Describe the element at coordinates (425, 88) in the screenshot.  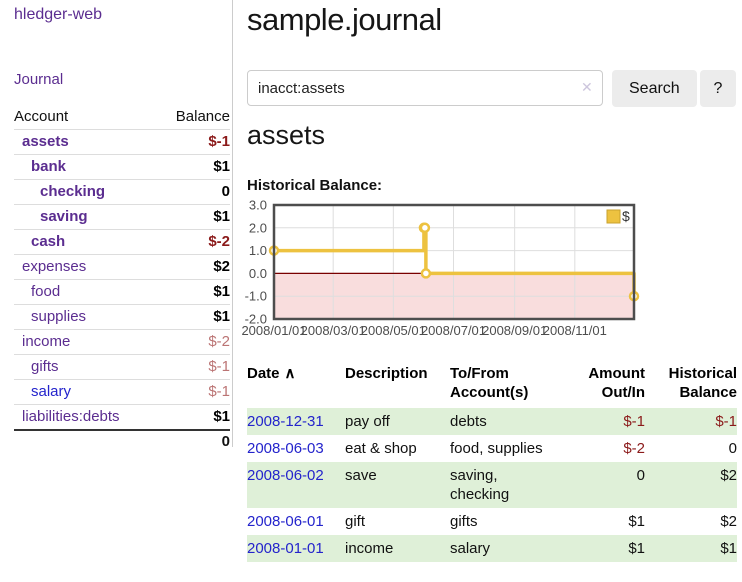
I see `search-input` at that location.